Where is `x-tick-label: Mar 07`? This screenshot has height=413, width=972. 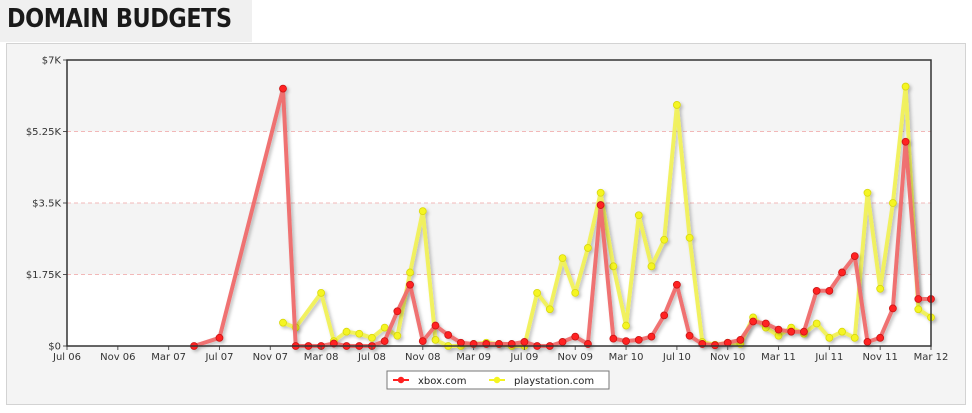
x-tick-label: Mar 07 is located at coordinates (168, 357).